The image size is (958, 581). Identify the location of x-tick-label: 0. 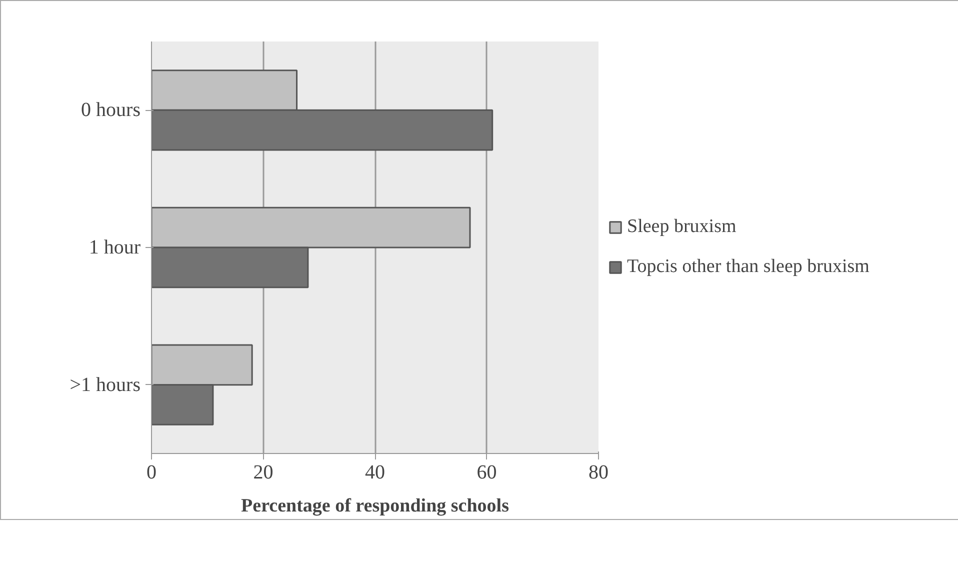
(151, 473).